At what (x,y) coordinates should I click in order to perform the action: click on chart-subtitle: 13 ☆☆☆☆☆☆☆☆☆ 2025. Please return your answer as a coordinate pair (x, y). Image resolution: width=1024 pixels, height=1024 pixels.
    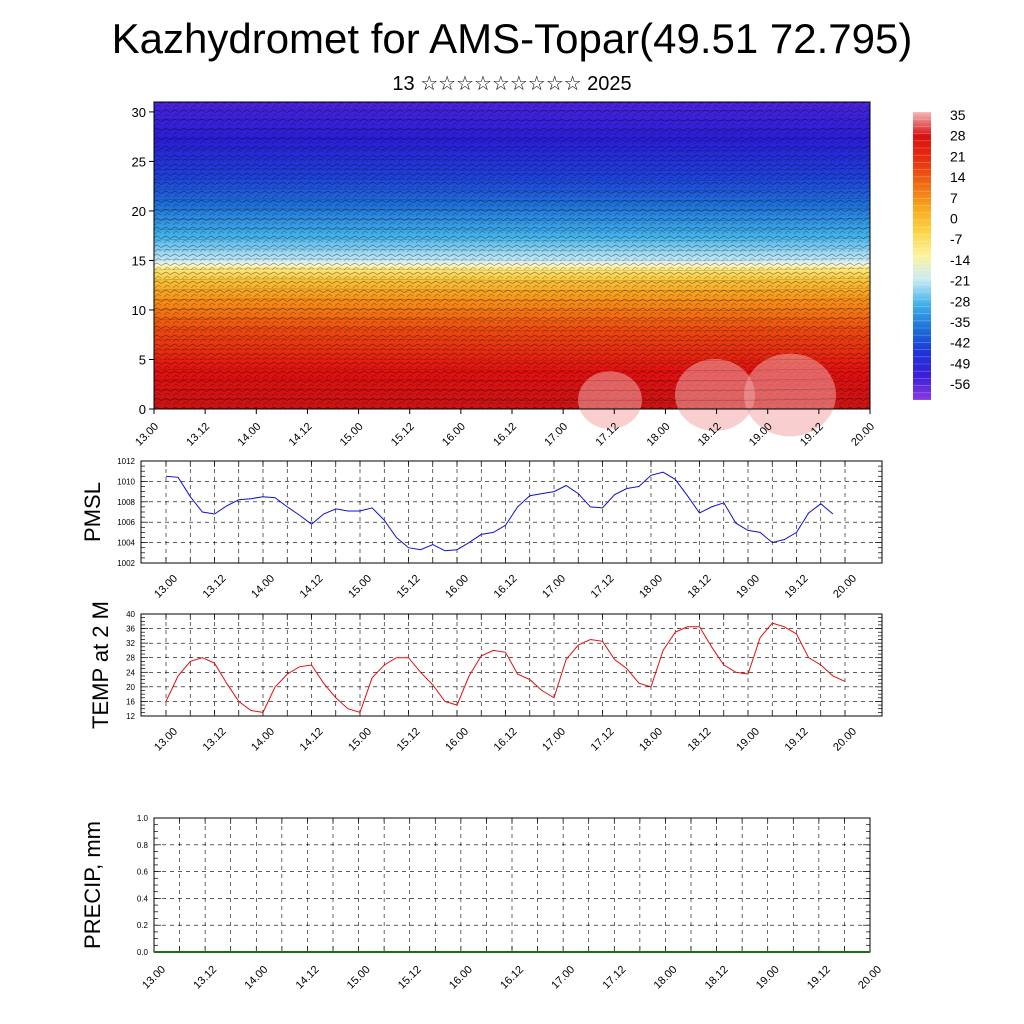
    Looking at the image, I should click on (512, 84).